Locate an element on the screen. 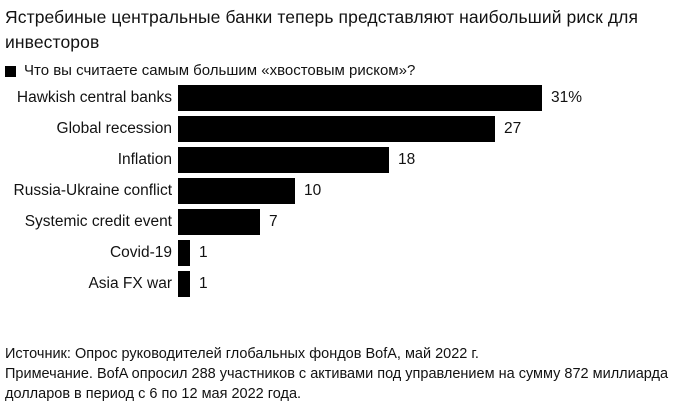  category-label: Asia FX war is located at coordinates (130, 283).